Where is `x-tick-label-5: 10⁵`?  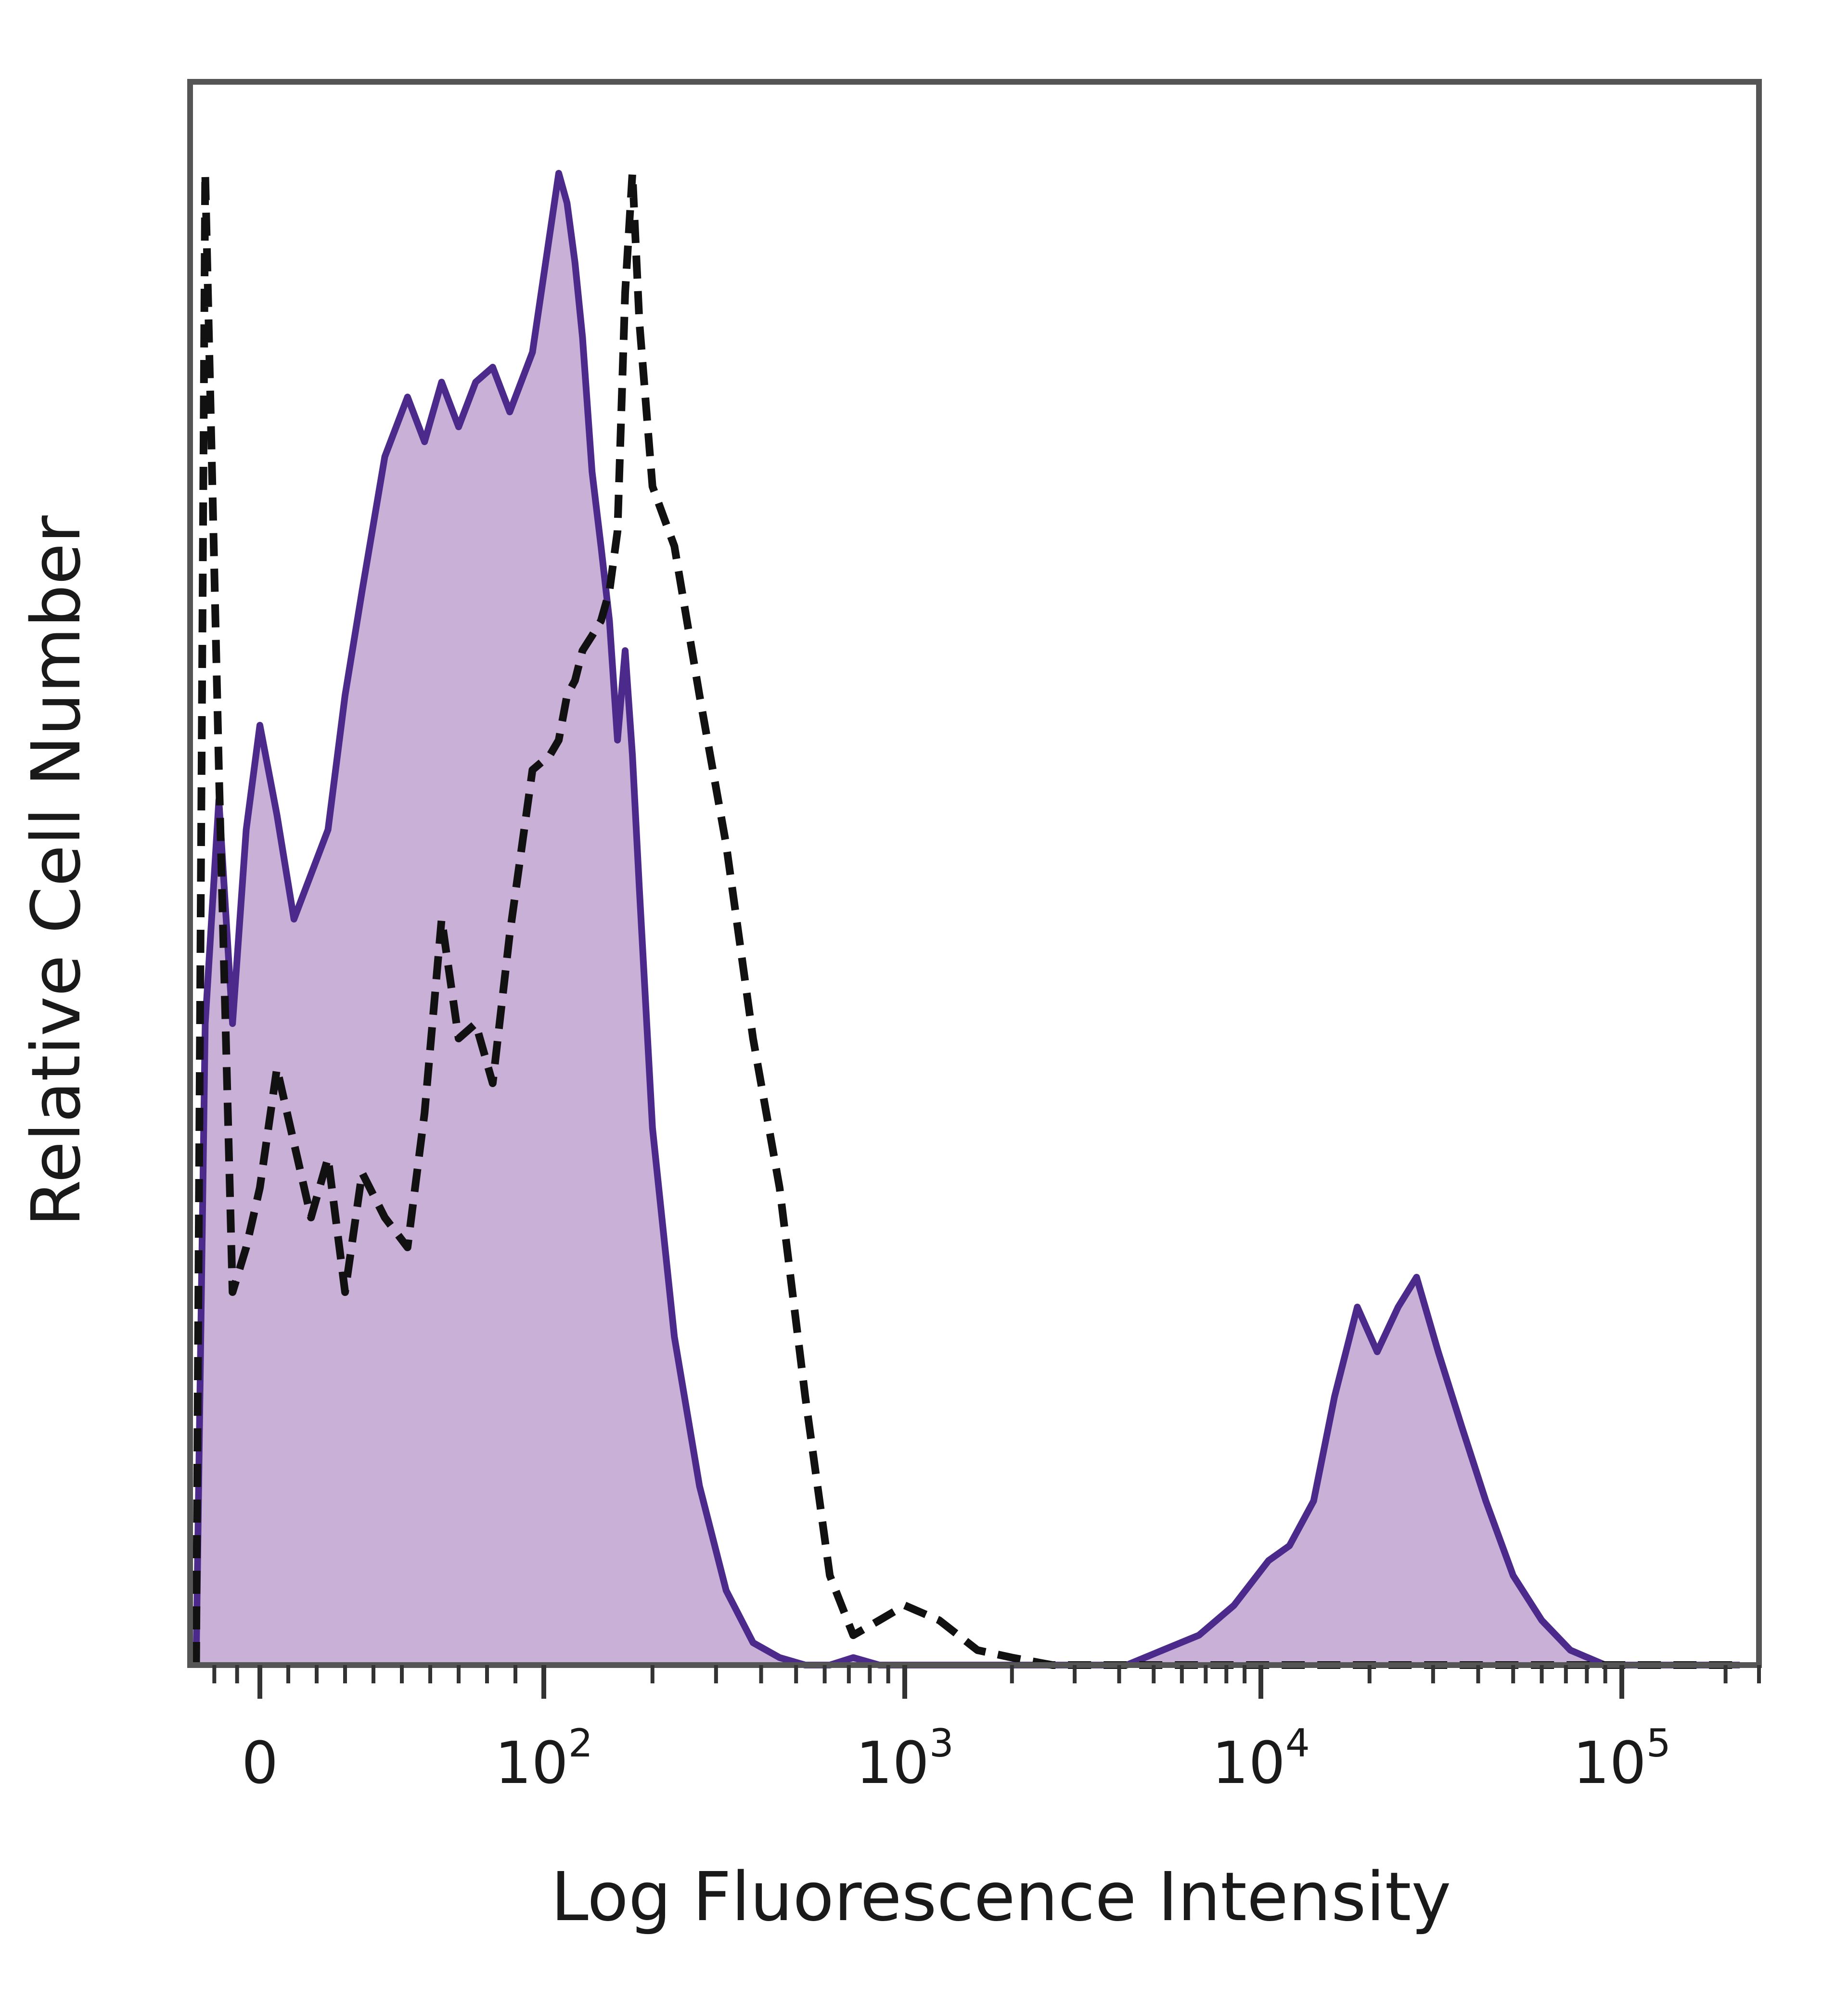 x-tick-label-5: 10⁵ is located at coordinates (1622, 1759).